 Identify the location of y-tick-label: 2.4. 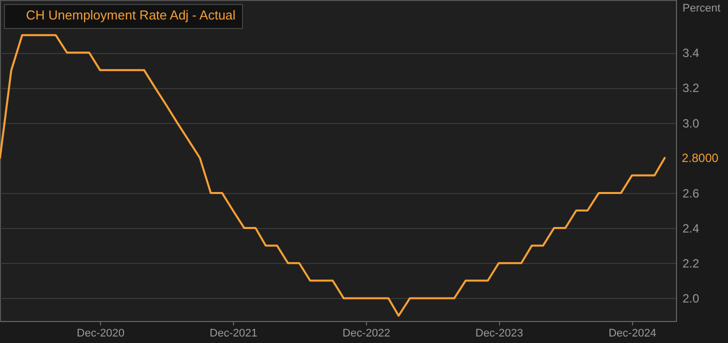
(691, 229).